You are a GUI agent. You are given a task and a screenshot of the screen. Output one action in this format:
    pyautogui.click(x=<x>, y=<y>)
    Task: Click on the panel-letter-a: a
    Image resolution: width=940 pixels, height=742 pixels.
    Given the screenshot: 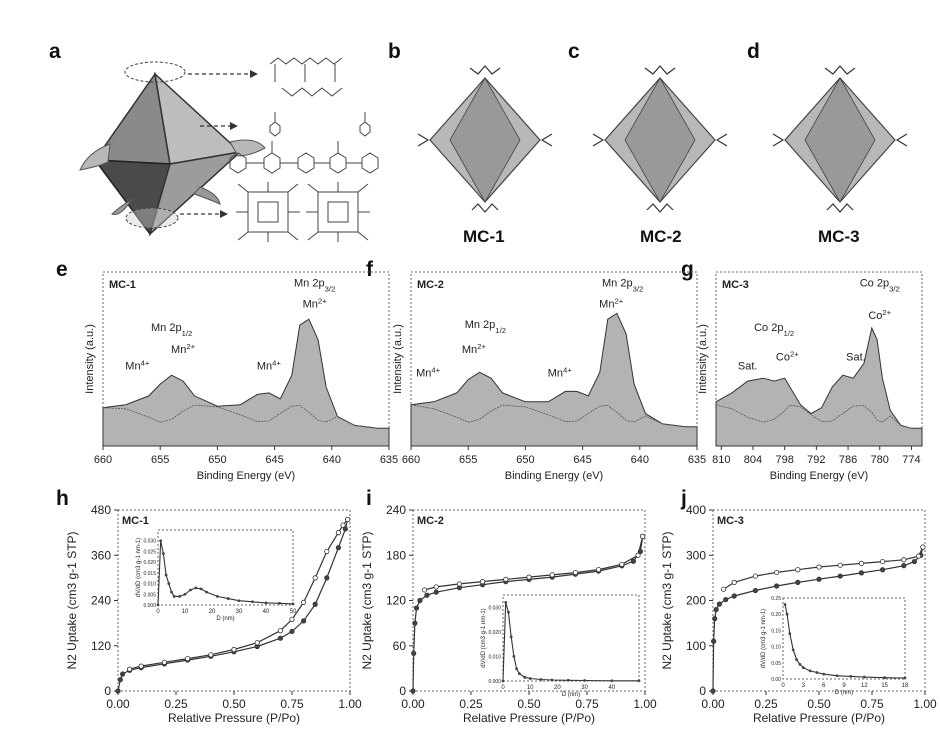 What is the action you would take?
    pyautogui.click(x=55, y=52)
    